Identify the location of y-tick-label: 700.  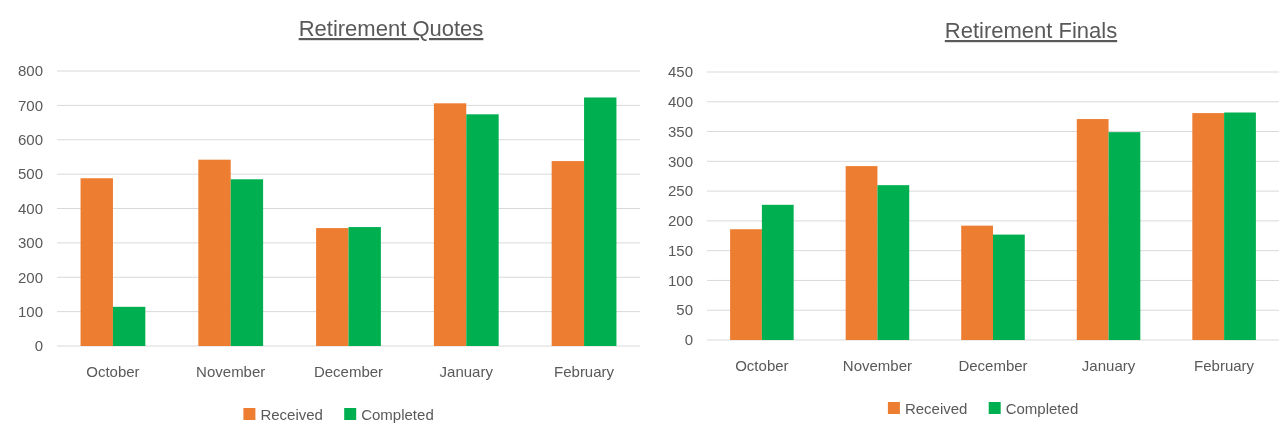
(30, 105).